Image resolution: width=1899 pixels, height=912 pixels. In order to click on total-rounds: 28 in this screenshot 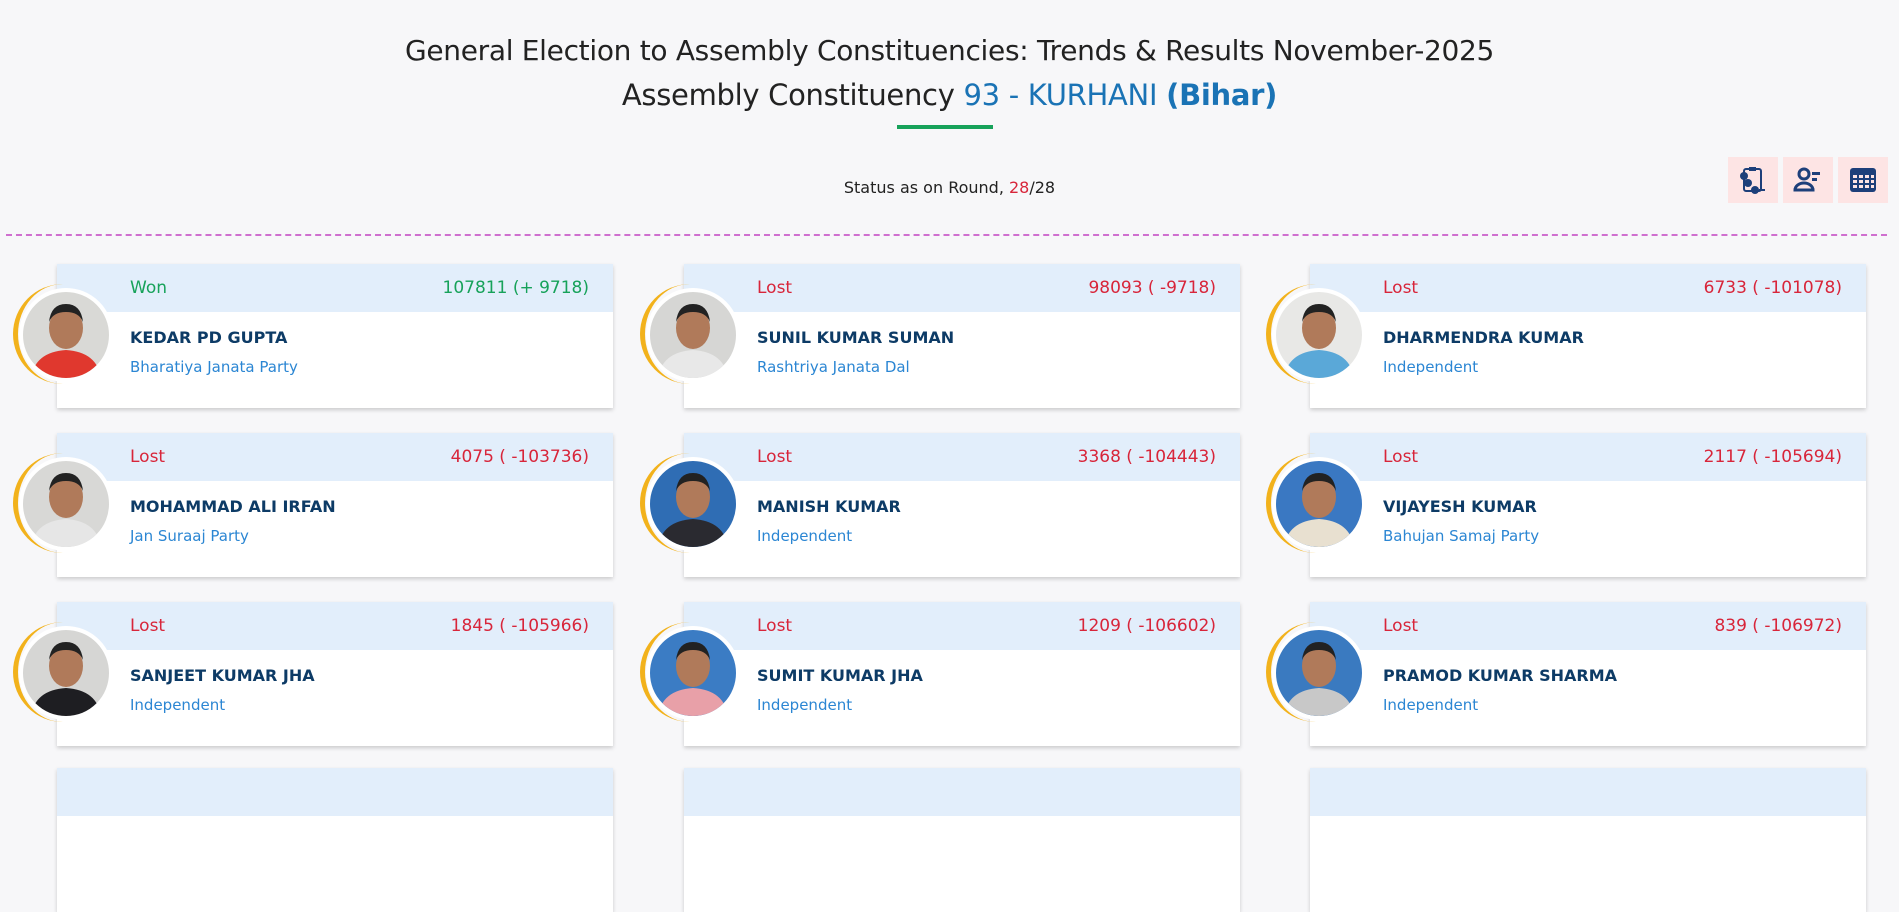, I will do `click(1045, 187)`.